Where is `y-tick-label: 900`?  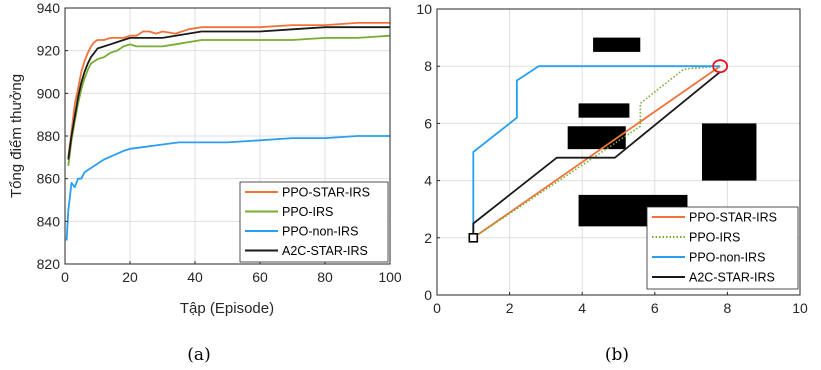 y-tick-label: 900 is located at coordinates (49, 93).